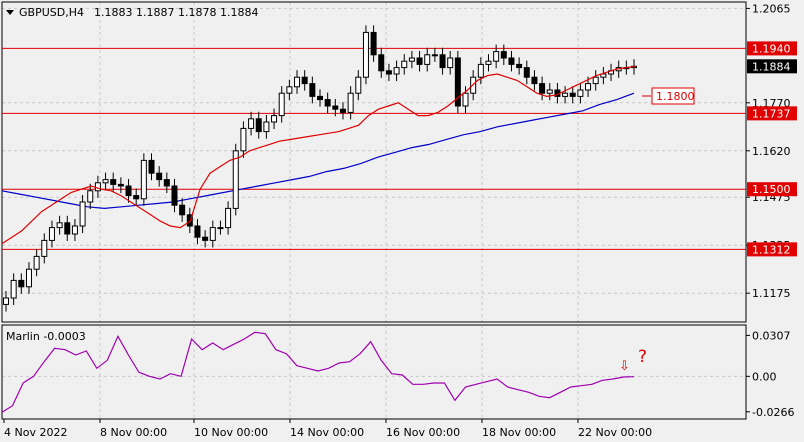 This screenshot has width=804, height=442. I want to click on time-label: 4 Nov 2022, so click(35, 432).